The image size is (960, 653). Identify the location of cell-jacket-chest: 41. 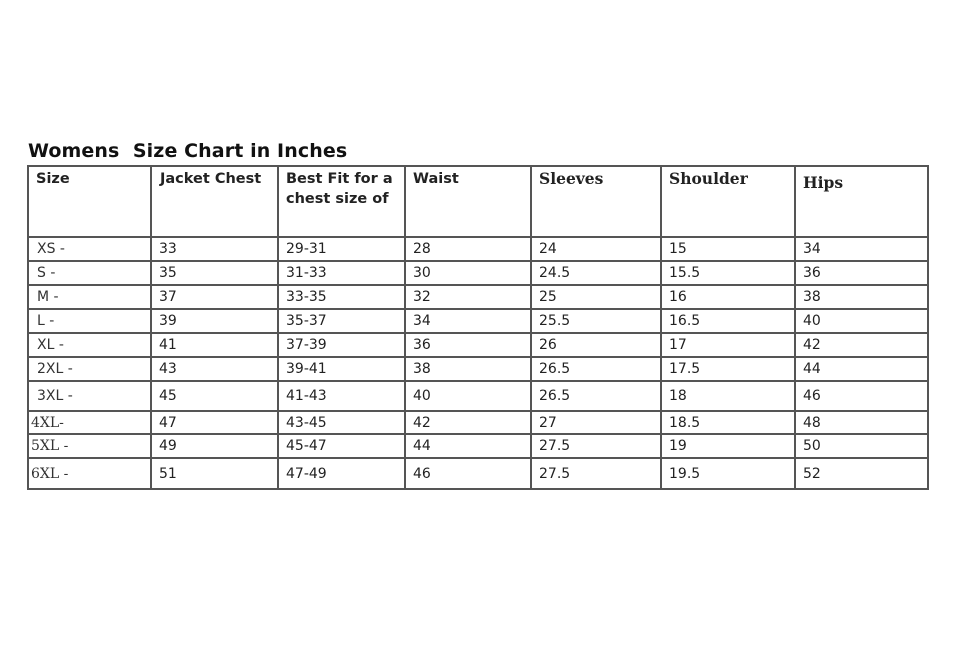
(214, 345).